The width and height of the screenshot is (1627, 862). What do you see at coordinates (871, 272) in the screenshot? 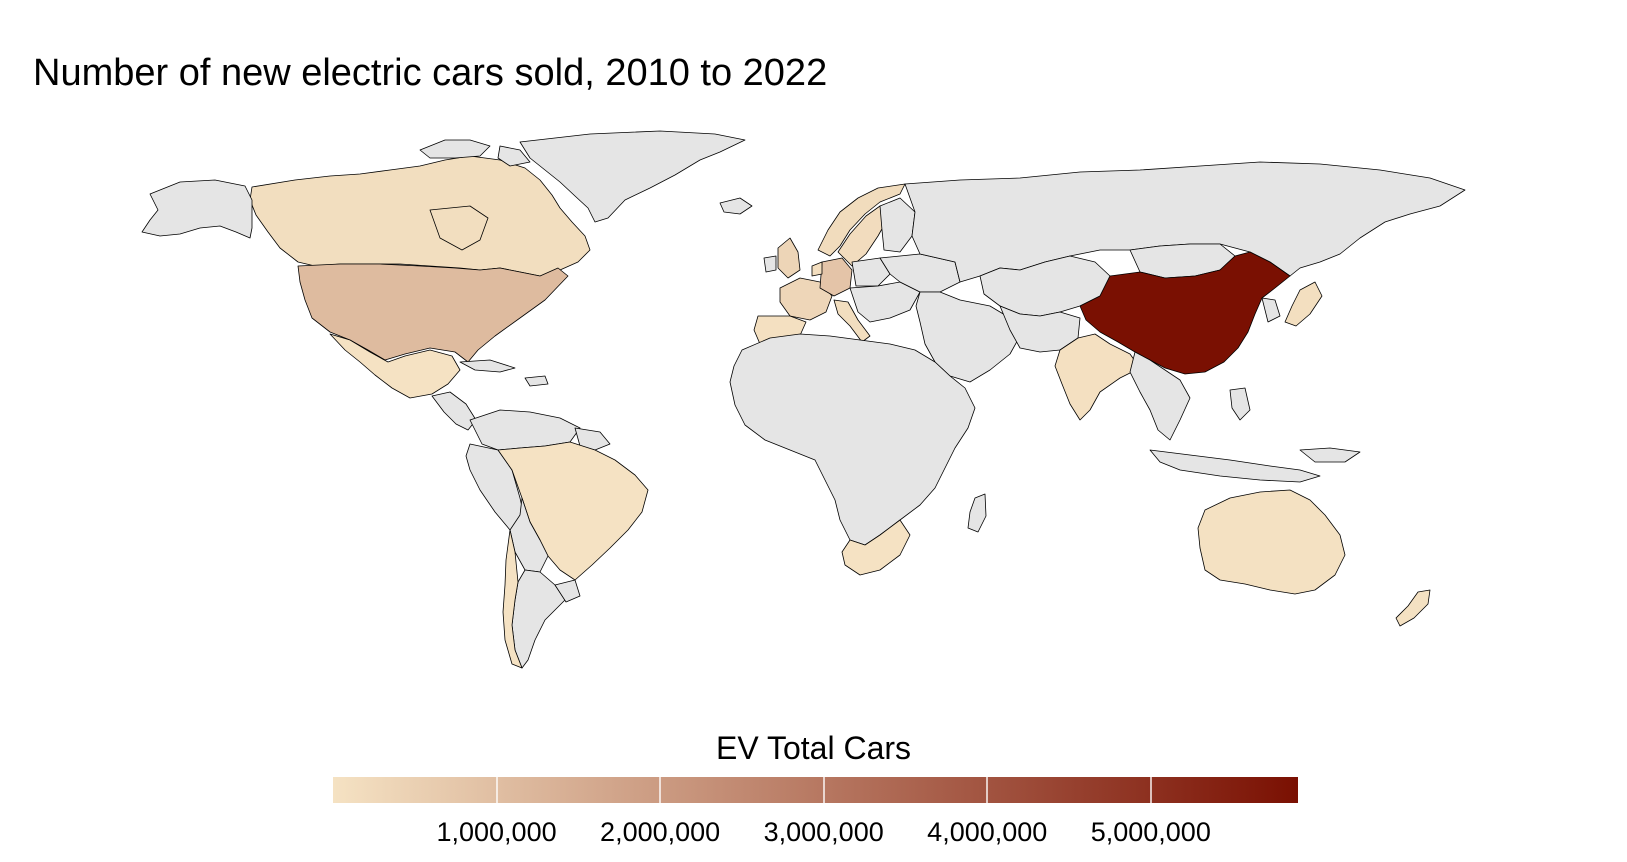
I see `country-poland` at bounding box center [871, 272].